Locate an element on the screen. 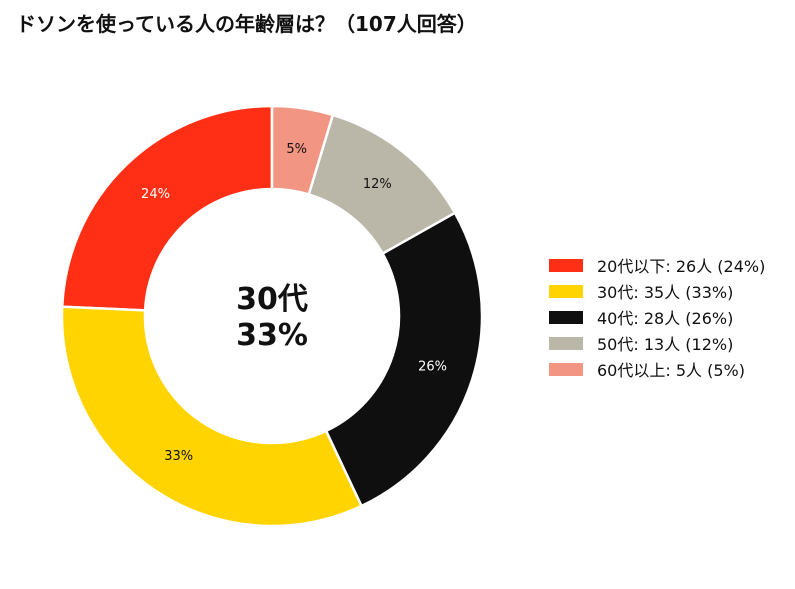 Image resolution: width=795 pixels, height=589 pixels. legend-item: 30代: 35人 (33%) is located at coordinates (657, 291).